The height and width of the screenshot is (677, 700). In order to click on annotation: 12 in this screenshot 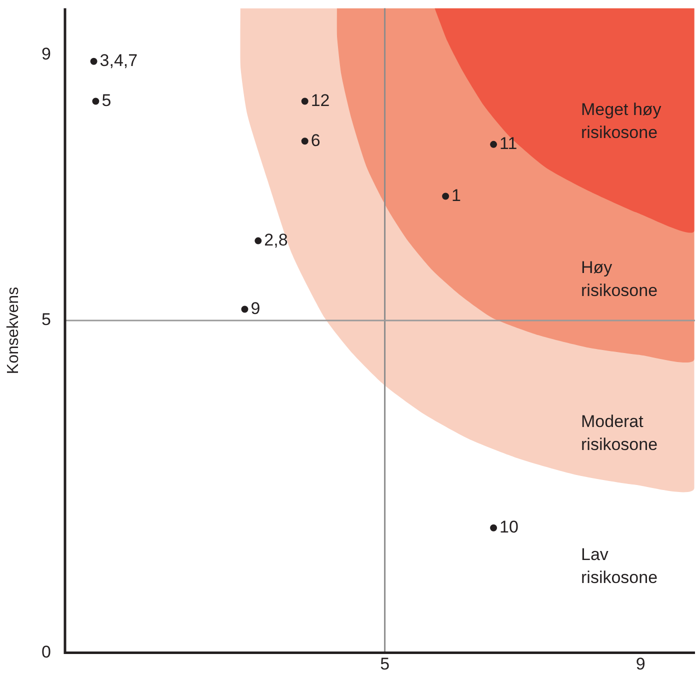, I will do `click(320, 100)`.